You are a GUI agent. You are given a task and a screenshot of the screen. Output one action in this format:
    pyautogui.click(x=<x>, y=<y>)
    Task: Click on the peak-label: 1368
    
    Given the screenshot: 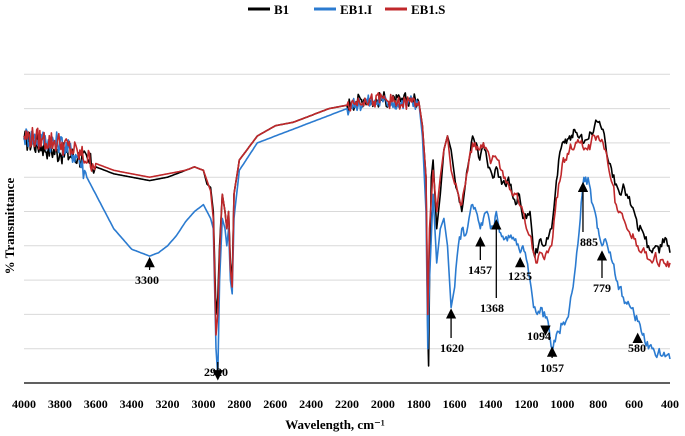 What is the action you would take?
    pyautogui.click(x=492, y=308)
    